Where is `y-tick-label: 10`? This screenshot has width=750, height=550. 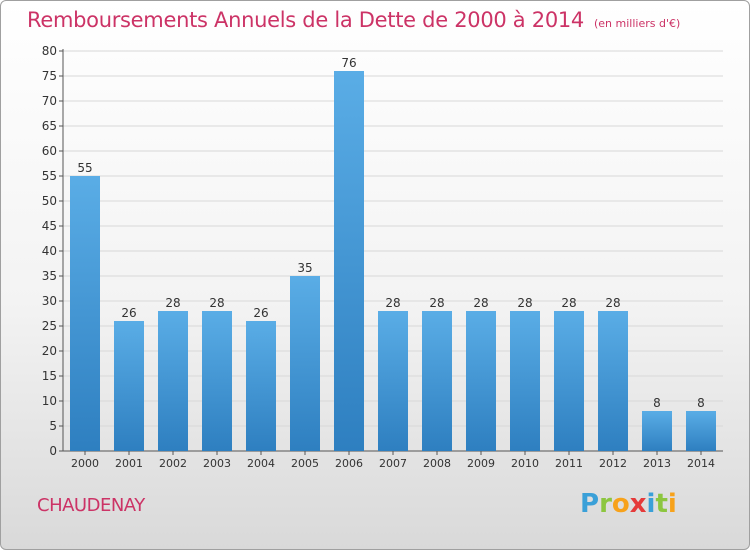 y-tick-label: 10 is located at coordinates (49, 401).